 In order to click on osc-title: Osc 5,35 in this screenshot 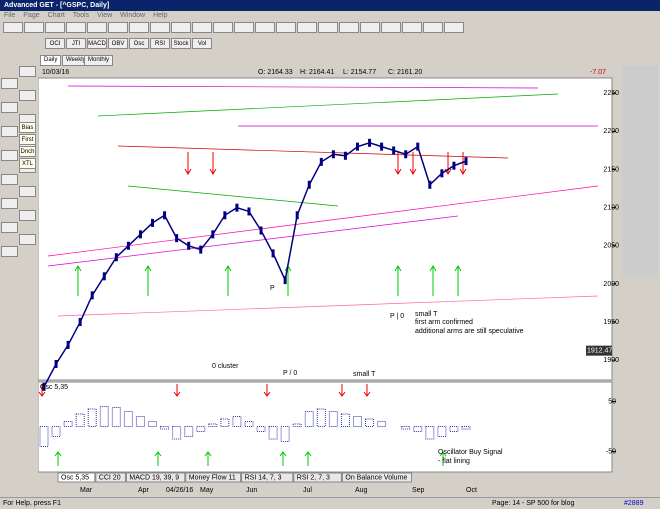, I will do `click(54, 387)`.